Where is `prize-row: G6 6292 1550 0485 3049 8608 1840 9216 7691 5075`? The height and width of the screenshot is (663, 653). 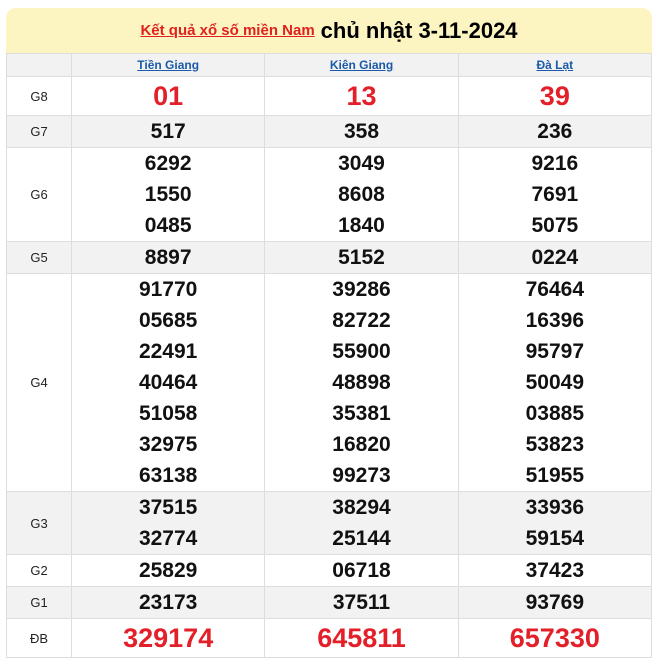
prize-row: G6 6292 1550 0485 3049 8608 1840 9216 7691 5075 is located at coordinates (329, 194).